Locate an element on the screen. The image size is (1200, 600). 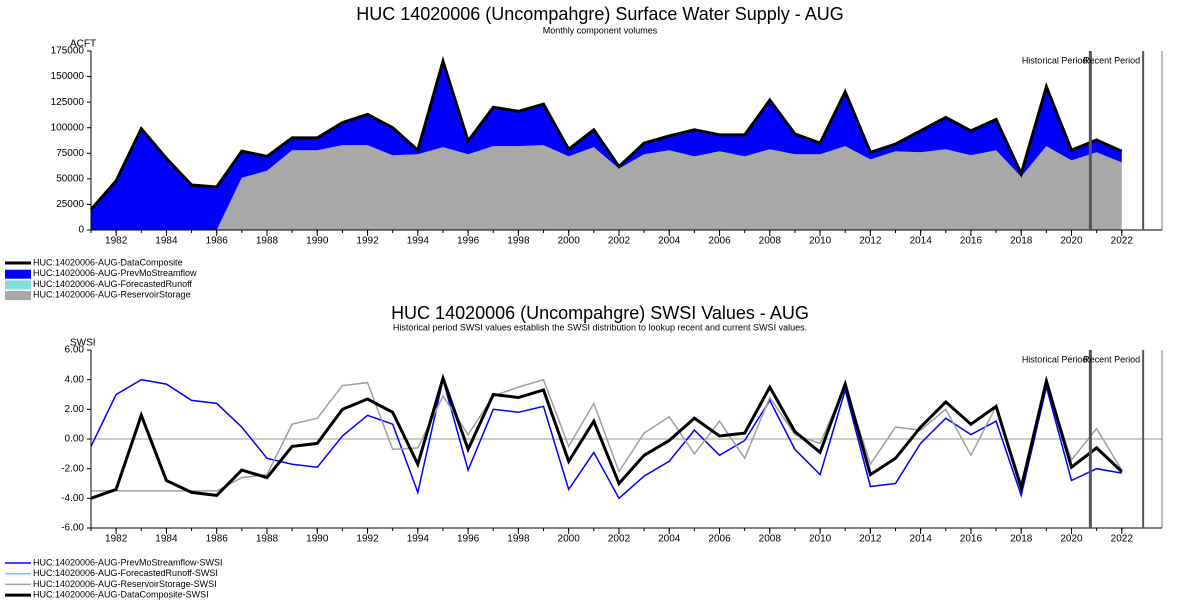
y-tick-label: 175000 is located at coordinates (68, 51).